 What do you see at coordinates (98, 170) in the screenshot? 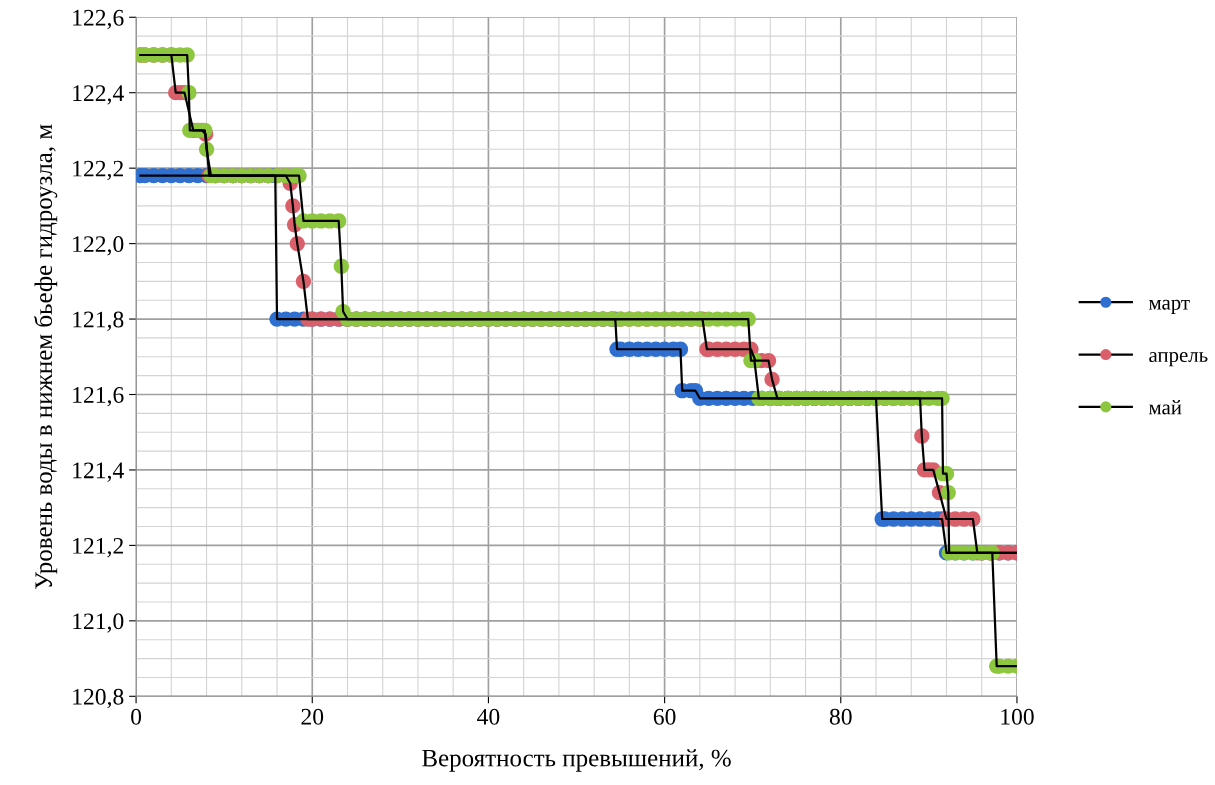
I see `y-tick-label: 122,2` at bounding box center [98, 170].